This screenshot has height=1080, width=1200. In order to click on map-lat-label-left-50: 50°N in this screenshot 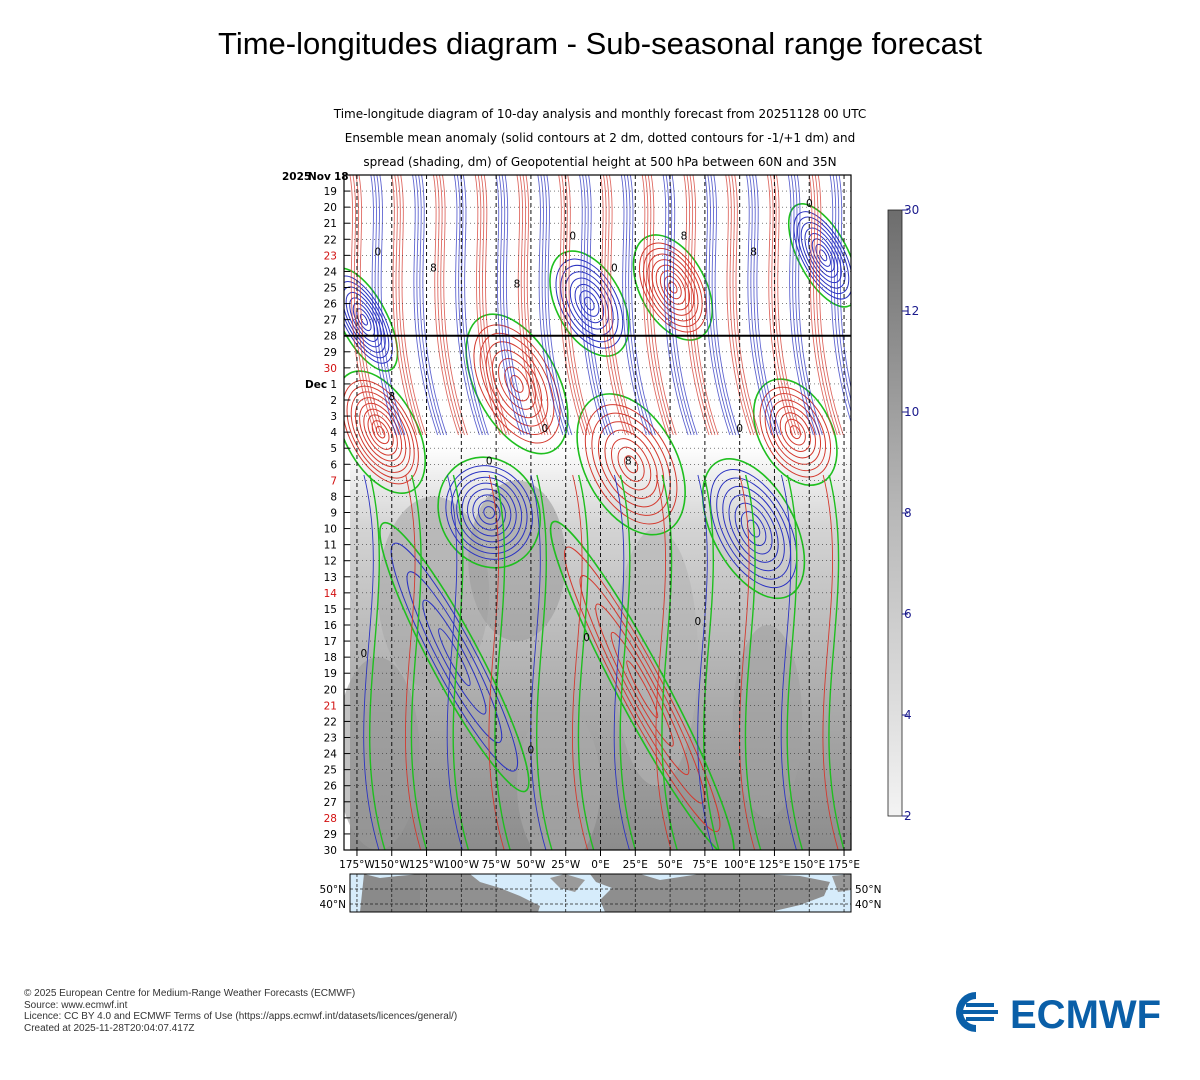, I will do `click(333, 890)`.